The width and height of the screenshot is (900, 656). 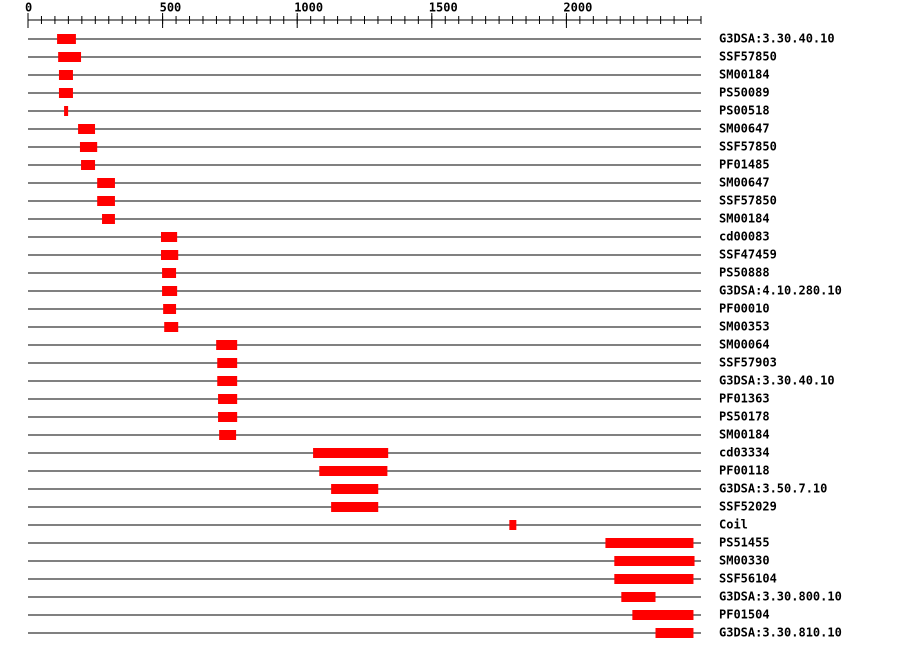 What do you see at coordinates (171, 8) in the screenshot?
I see `x-tick-label: 500` at bounding box center [171, 8].